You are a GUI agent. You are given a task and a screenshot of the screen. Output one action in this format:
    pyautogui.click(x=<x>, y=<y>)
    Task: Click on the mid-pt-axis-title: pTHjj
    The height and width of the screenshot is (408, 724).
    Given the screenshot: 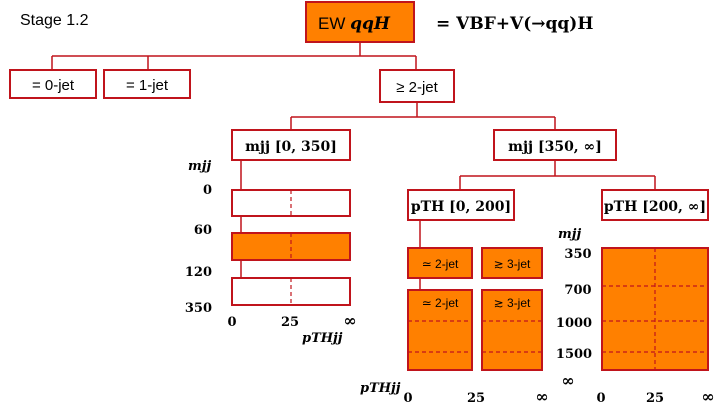 What is the action you would take?
    pyautogui.click(x=380, y=388)
    